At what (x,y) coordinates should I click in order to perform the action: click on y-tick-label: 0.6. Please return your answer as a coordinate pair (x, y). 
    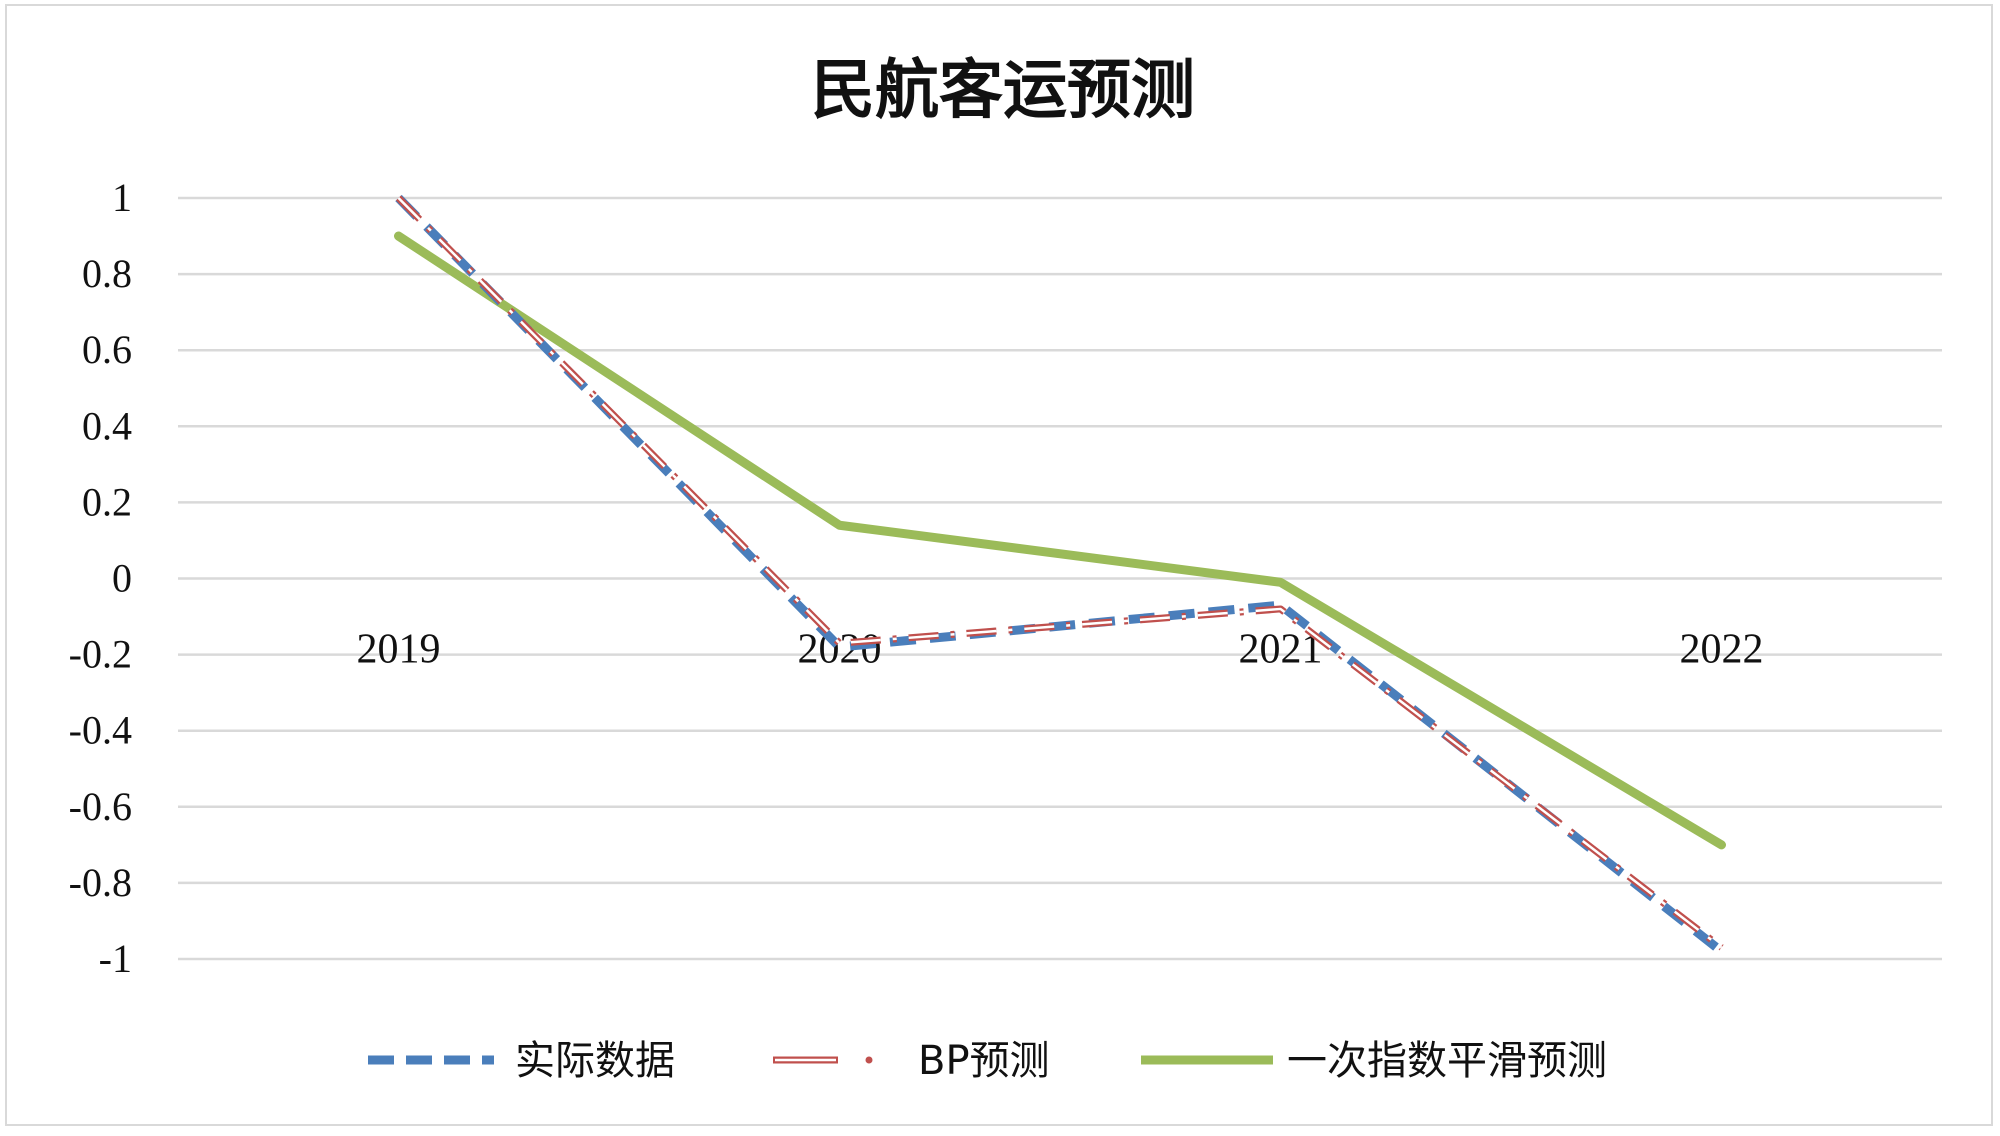
    Looking at the image, I should click on (107, 349).